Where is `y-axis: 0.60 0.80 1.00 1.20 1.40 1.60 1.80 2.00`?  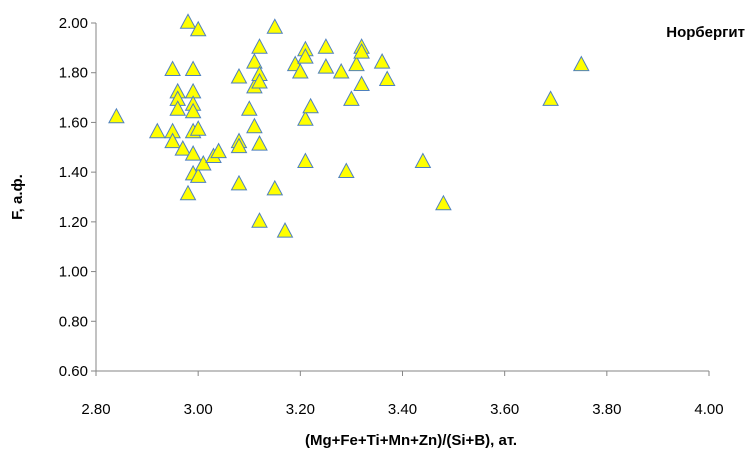 y-axis: 0.60 0.80 1.00 1.20 1.40 1.60 1.80 2.00 is located at coordinates (78, 197).